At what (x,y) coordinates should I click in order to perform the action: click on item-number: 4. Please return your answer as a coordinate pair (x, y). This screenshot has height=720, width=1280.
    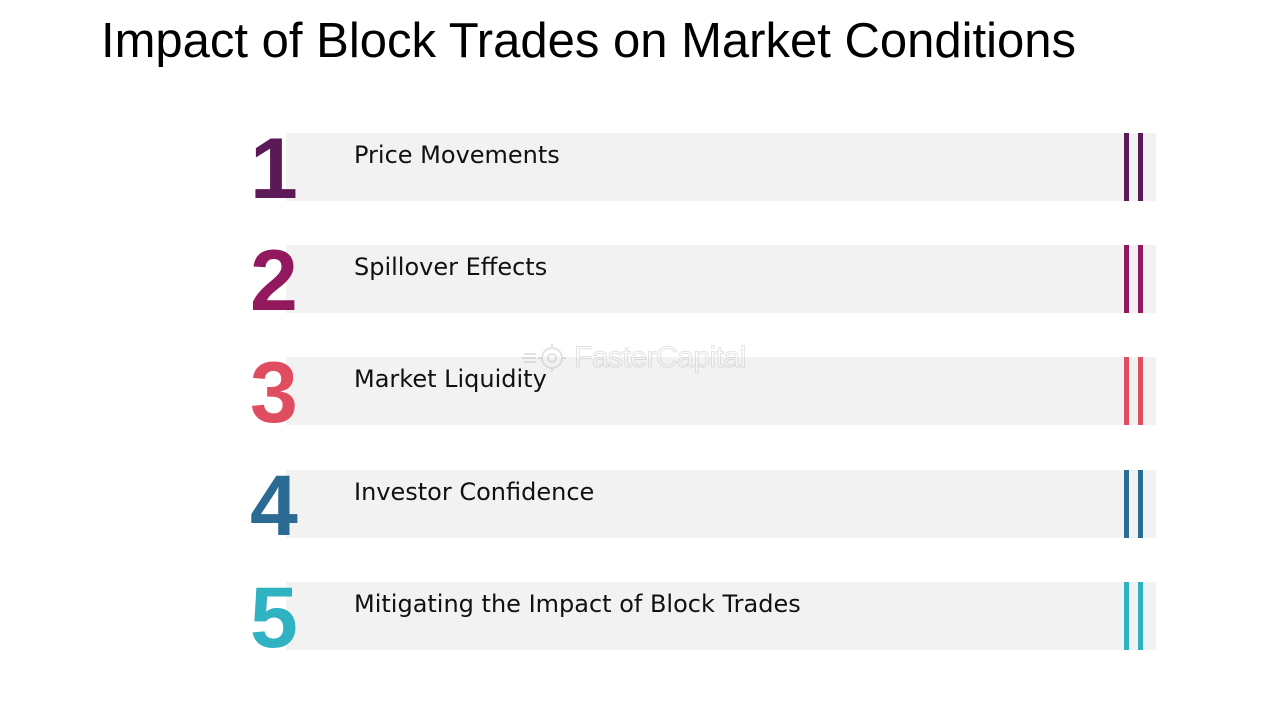
    Looking at the image, I should click on (274, 506).